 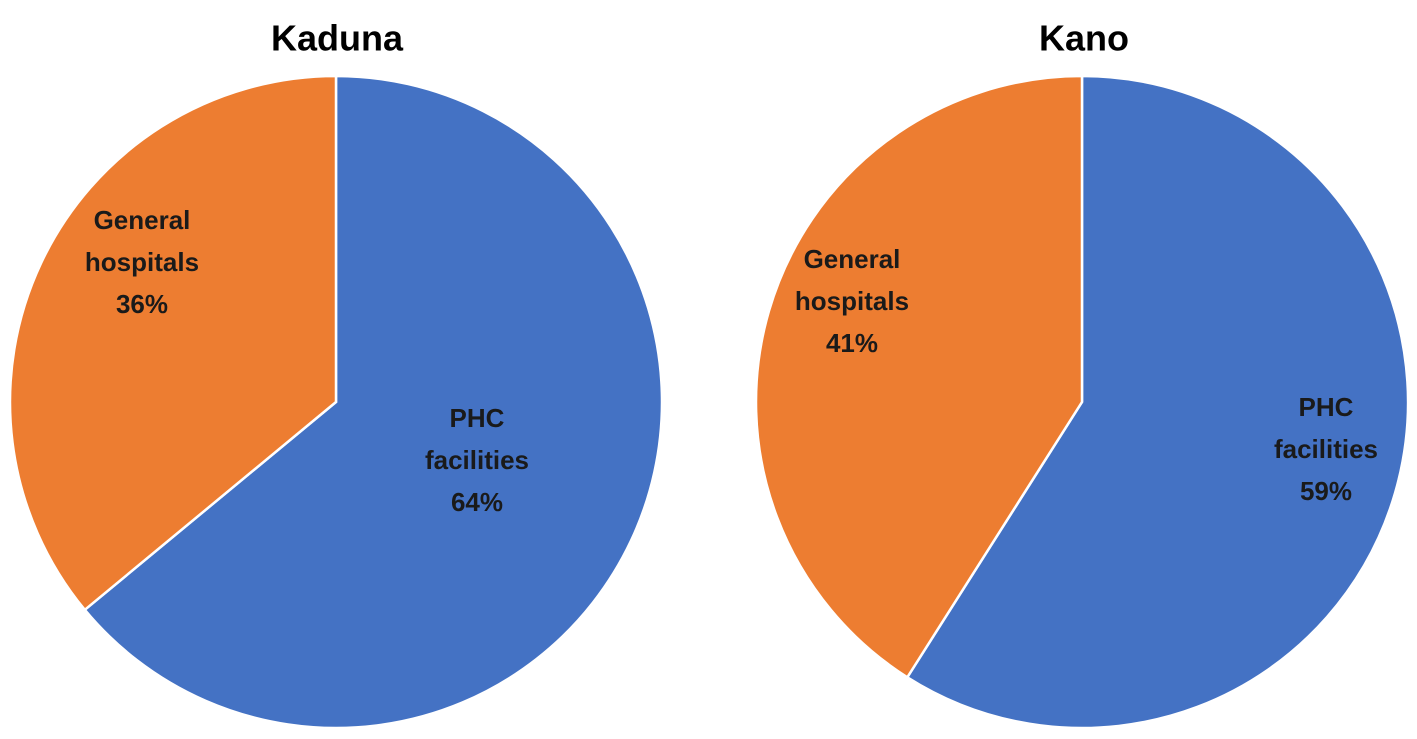 What do you see at coordinates (1326, 491) in the screenshot?
I see `slice-label-line: 59%` at bounding box center [1326, 491].